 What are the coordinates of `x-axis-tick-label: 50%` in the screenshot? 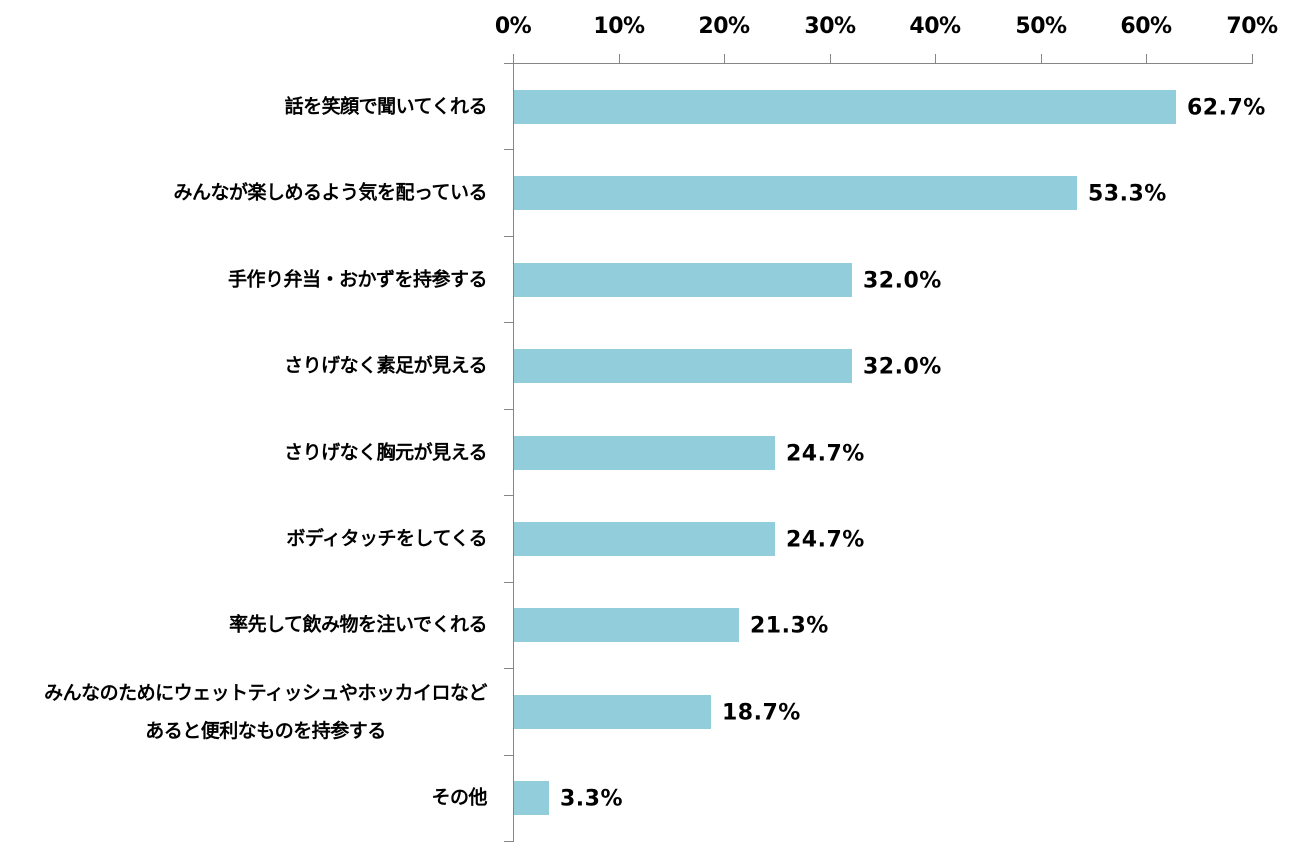 It's located at (1041, 26).